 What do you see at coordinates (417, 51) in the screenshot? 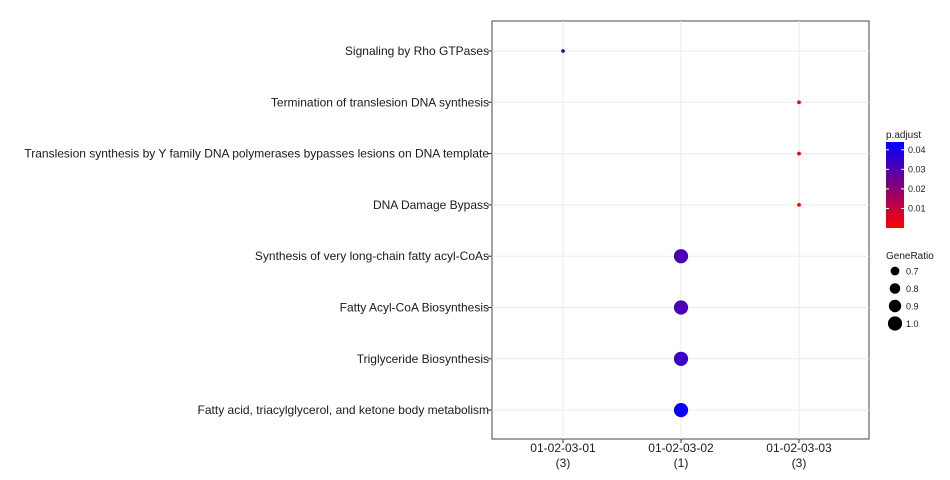
I see `y-tick-label: Signaling by Rho GTPases` at bounding box center [417, 51].